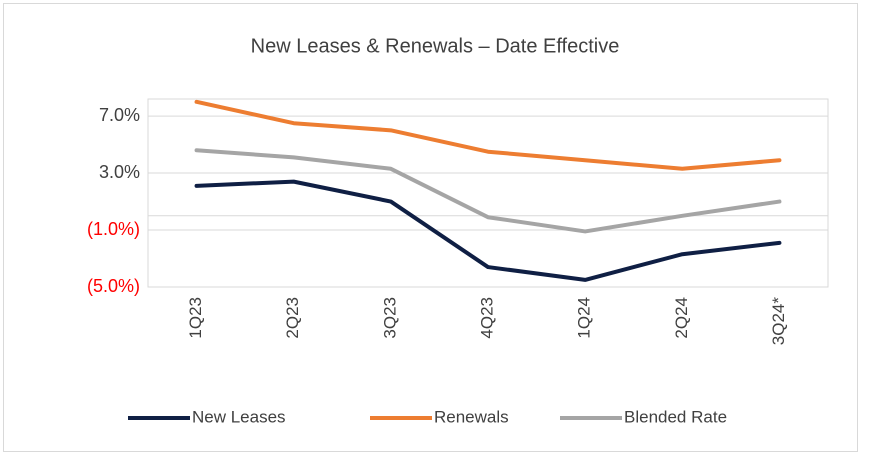 The width and height of the screenshot is (871, 456). What do you see at coordinates (584, 318) in the screenshot?
I see `x-tick-label: 1Q24` at bounding box center [584, 318].